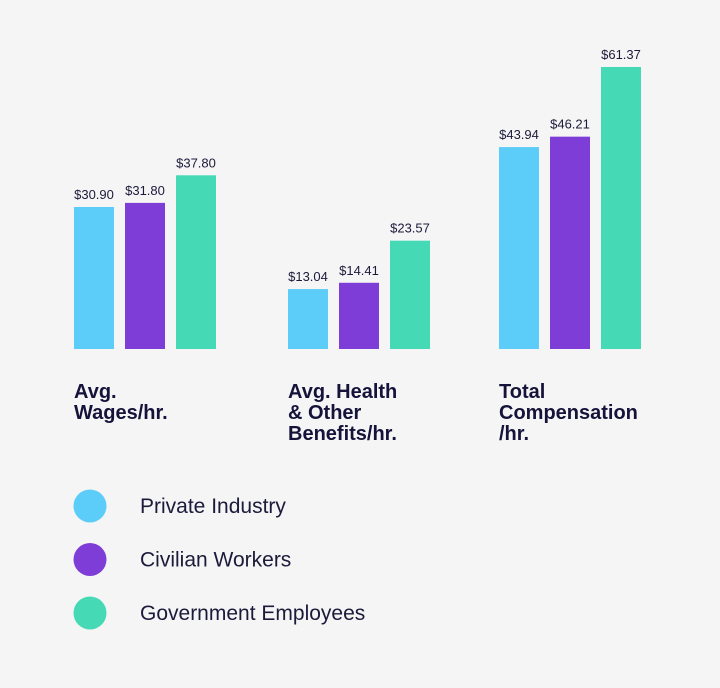  What do you see at coordinates (121, 413) in the screenshot?
I see `category-label: Wages/hr.` at bounding box center [121, 413].